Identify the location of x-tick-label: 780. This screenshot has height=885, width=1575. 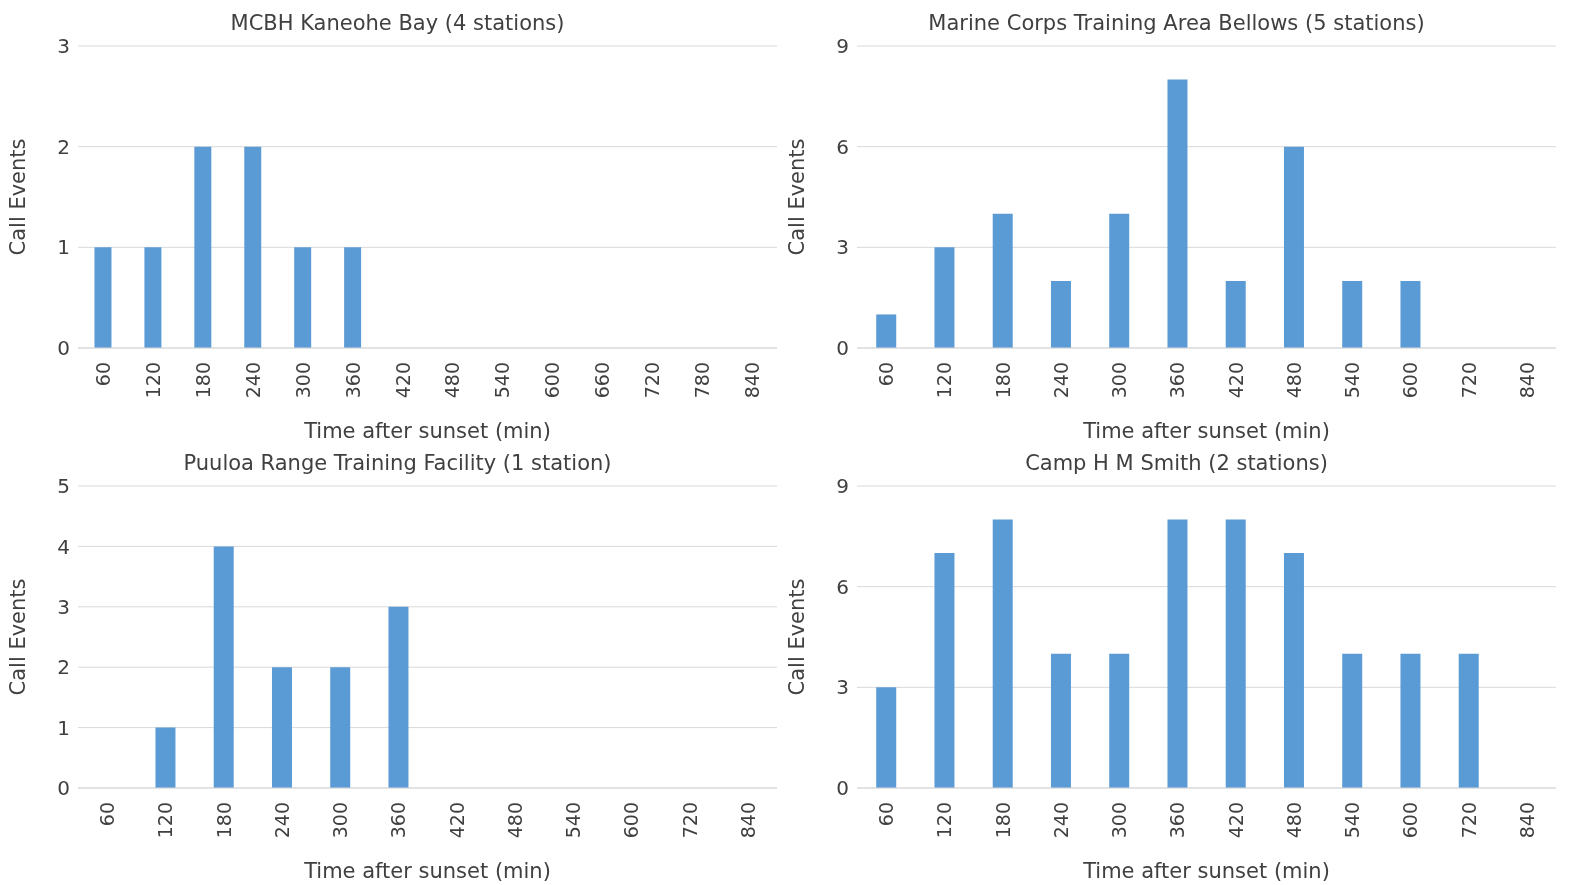
(702, 380).